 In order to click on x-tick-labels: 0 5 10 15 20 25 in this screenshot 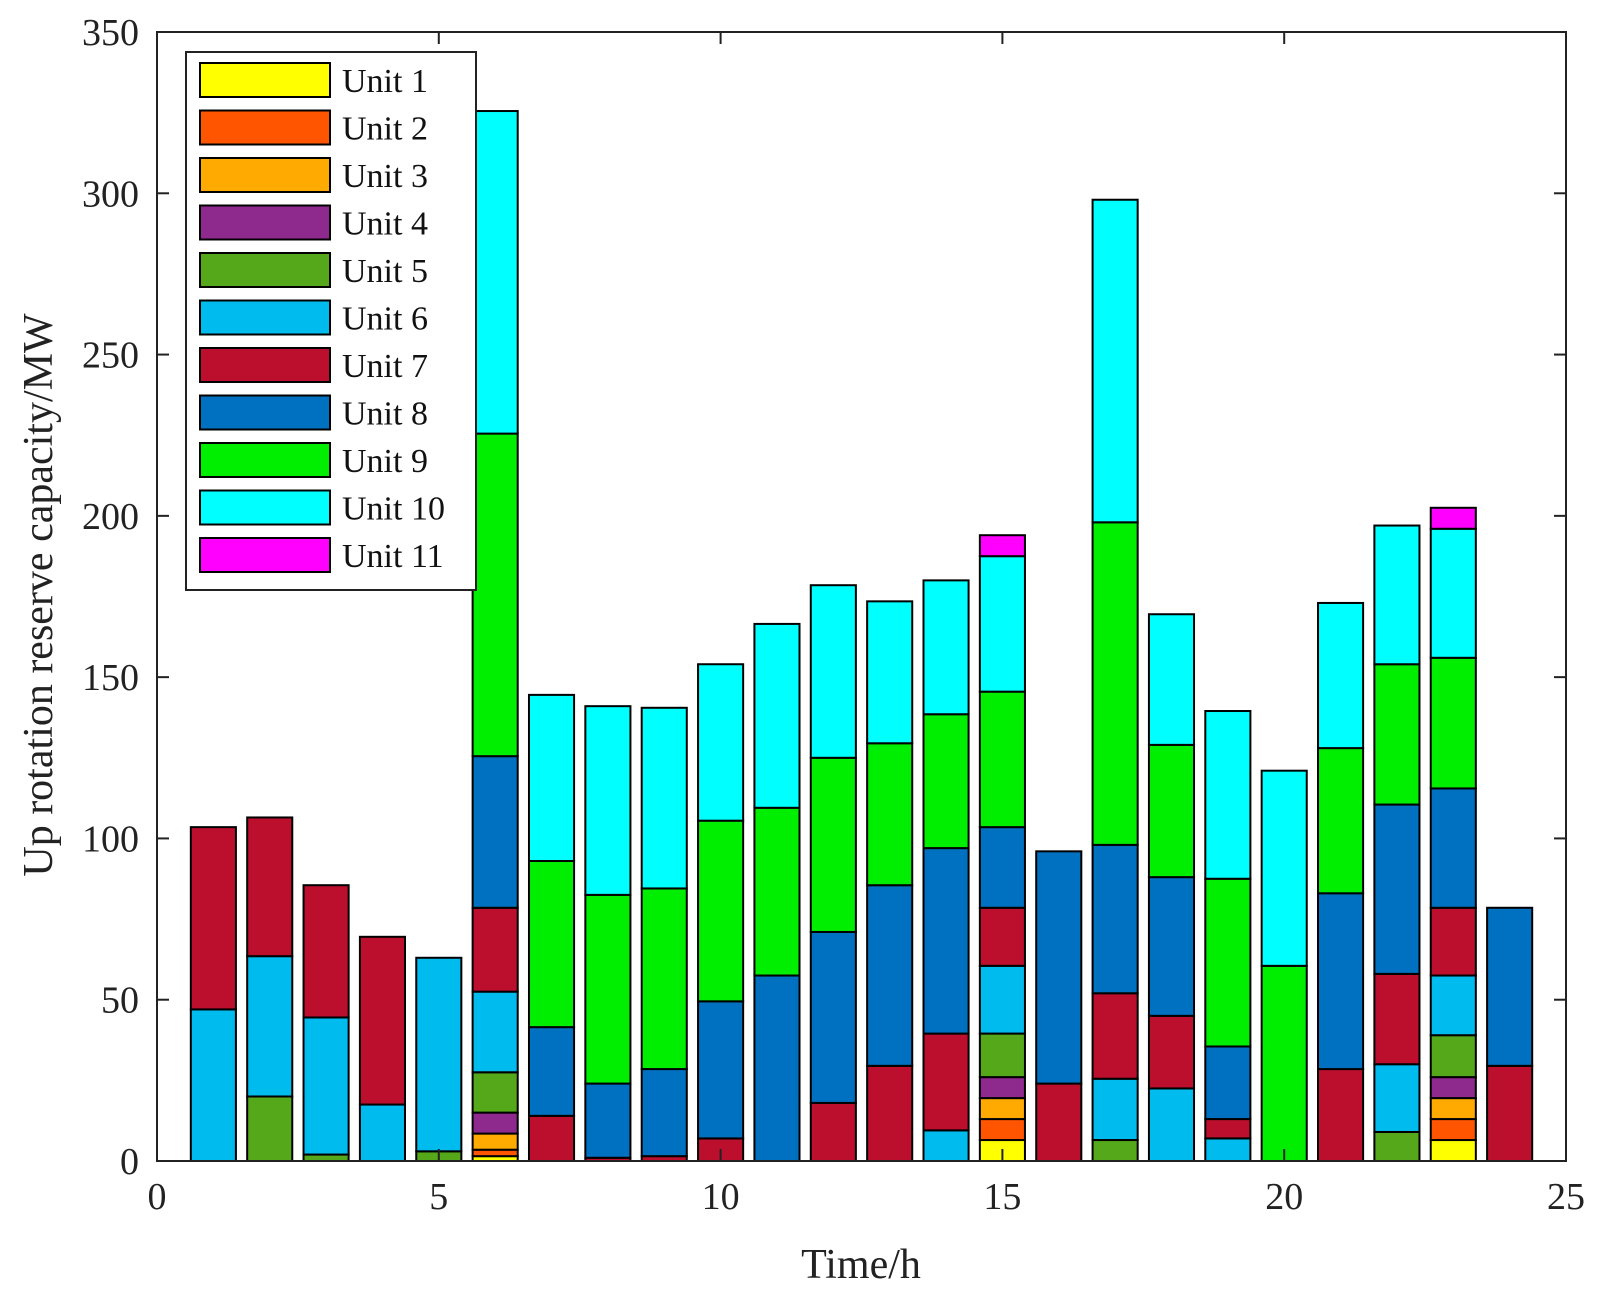, I will do `click(867, 1197)`.